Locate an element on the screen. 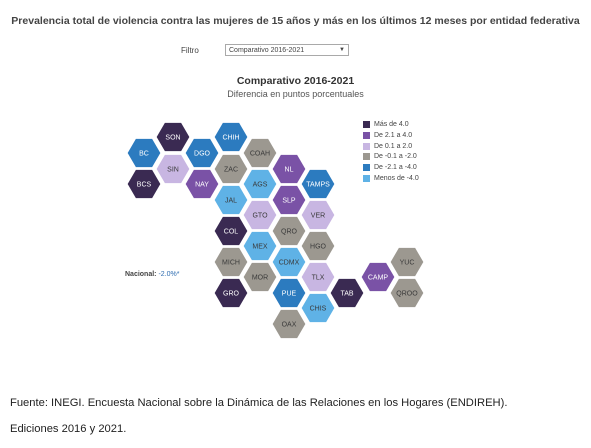  state-hex-ver: VER is located at coordinates (318, 215).